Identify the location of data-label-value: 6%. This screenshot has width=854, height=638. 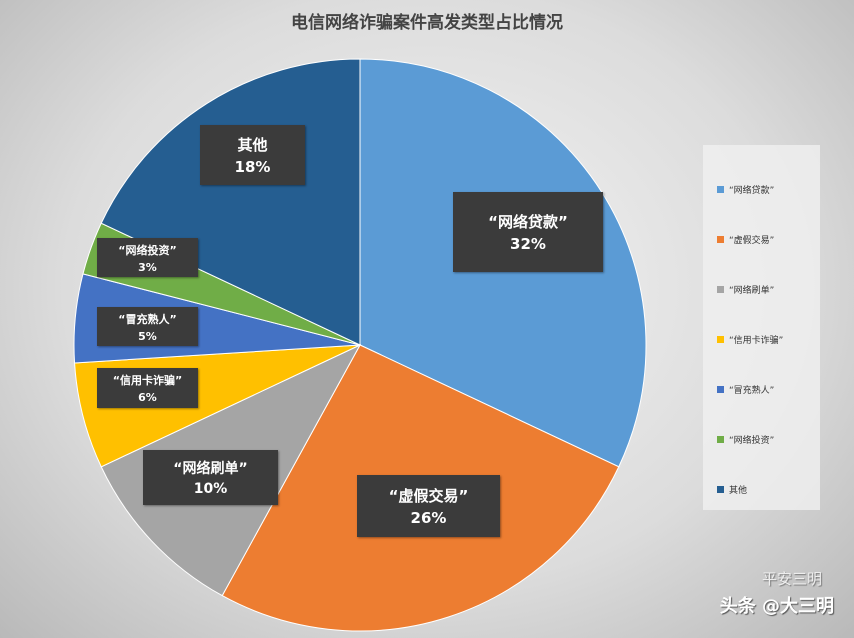
(147, 397).